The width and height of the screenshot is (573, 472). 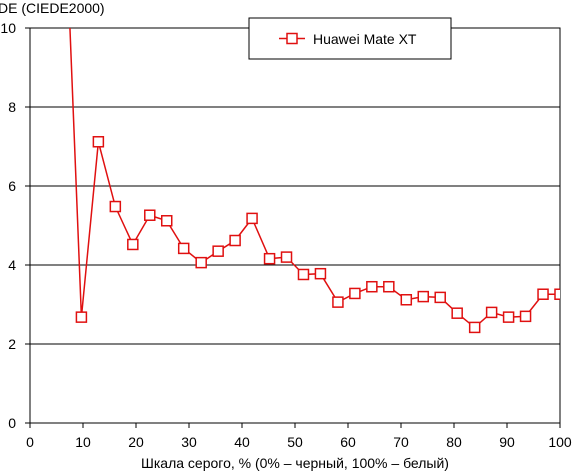 What do you see at coordinates (292, 38) in the screenshot?
I see `legend-marker-swatch` at bounding box center [292, 38].